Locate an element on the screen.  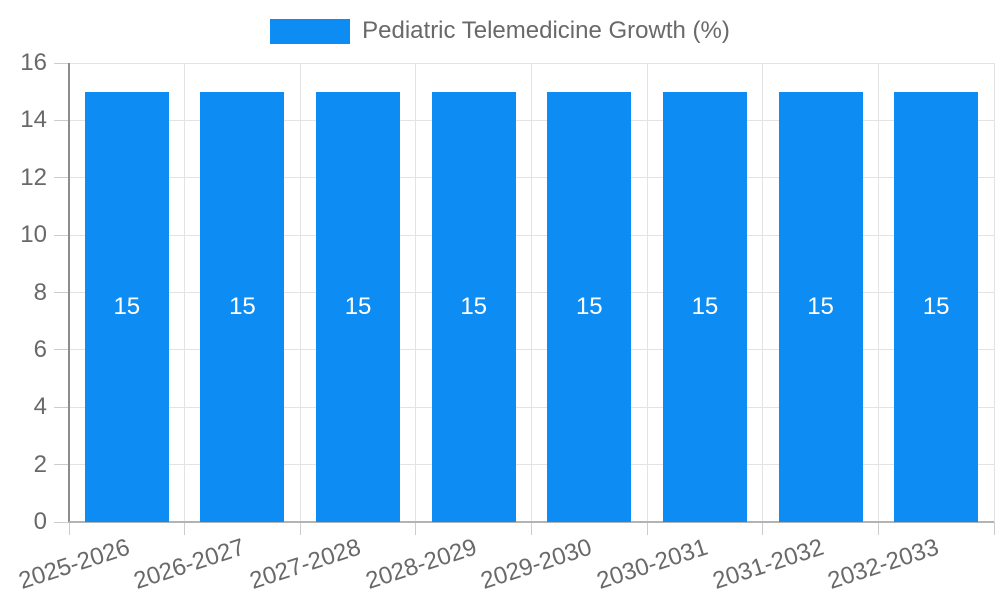
legend-label: Pediatric Telemedicine Growth (%) is located at coordinates (546, 30).